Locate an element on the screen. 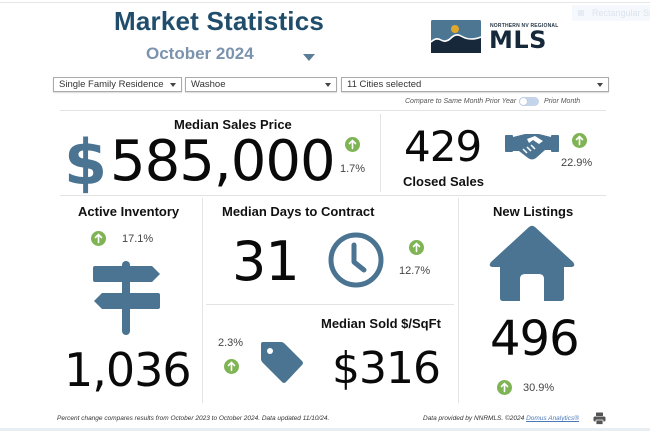 The image size is (650, 431). snip-overlay-button: Rectangular Snip is located at coordinates (611, 13).